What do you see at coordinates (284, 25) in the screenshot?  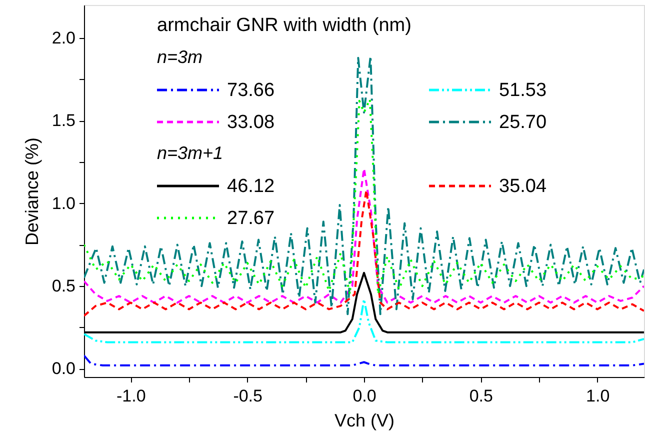 I see `legend-title: armchair GNR with width (nm)` at bounding box center [284, 25].